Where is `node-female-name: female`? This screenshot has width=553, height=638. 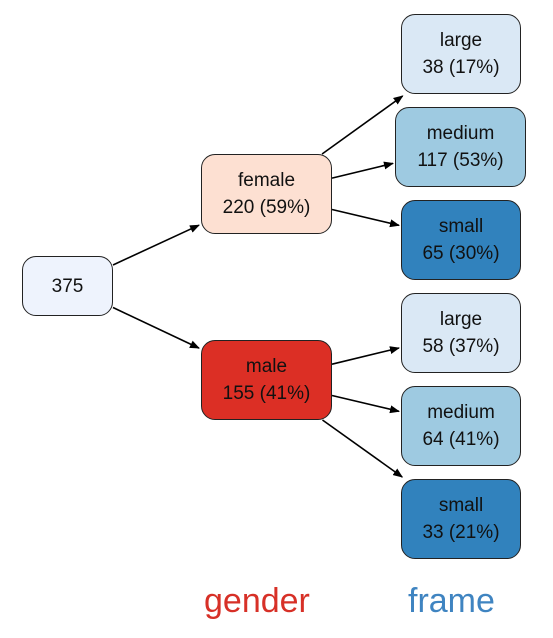 node-female-name: female is located at coordinates (266, 180).